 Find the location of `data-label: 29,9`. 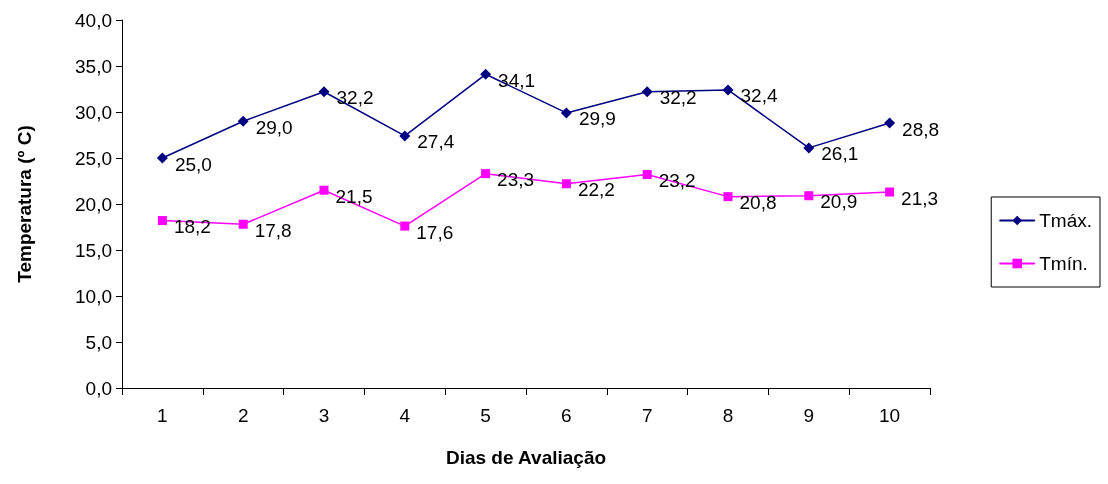

data-label: 29,9 is located at coordinates (597, 119).